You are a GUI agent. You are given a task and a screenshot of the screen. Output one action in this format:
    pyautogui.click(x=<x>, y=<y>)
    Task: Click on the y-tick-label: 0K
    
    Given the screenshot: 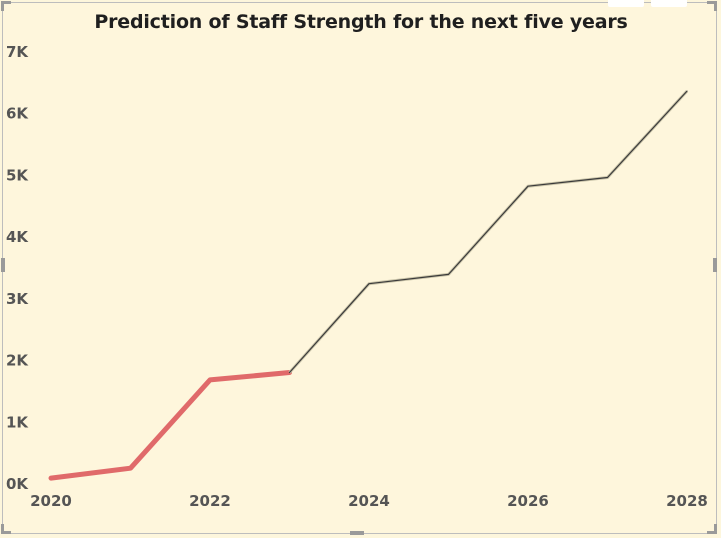 What is the action you would take?
    pyautogui.click(x=17, y=484)
    